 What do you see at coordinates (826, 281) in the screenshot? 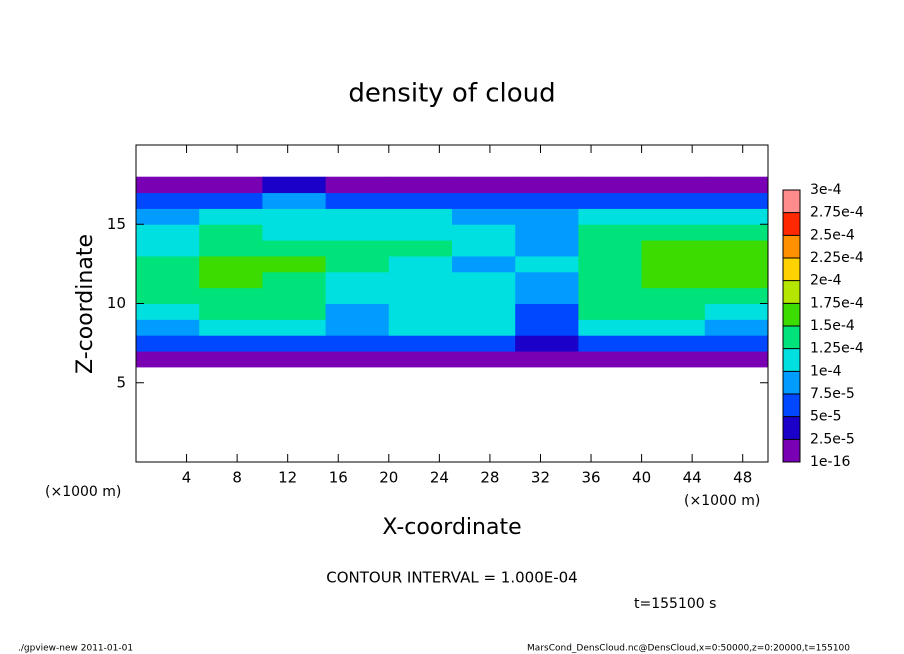
I see `colorbar-label: 2e-4` at bounding box center [826, 281].